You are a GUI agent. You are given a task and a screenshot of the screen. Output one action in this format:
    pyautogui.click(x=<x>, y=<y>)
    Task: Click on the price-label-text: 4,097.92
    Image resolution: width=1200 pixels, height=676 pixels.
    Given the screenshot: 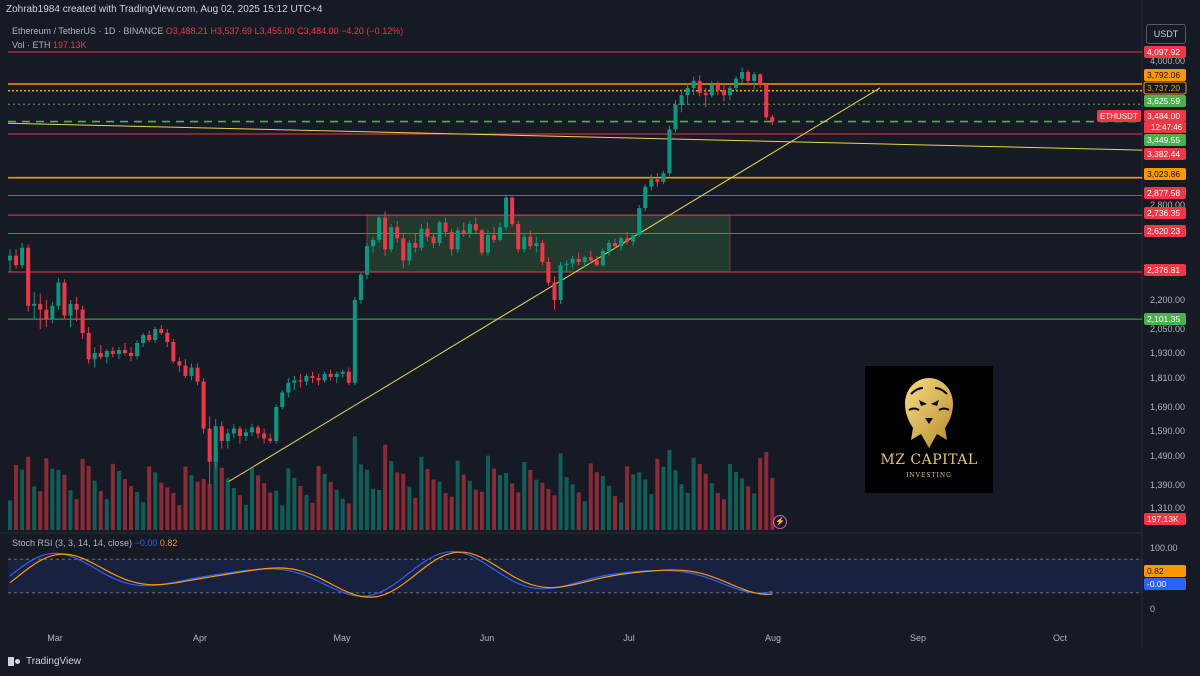 What is the action you would take?
    pyautogui.click(x=1163, y=52)
    